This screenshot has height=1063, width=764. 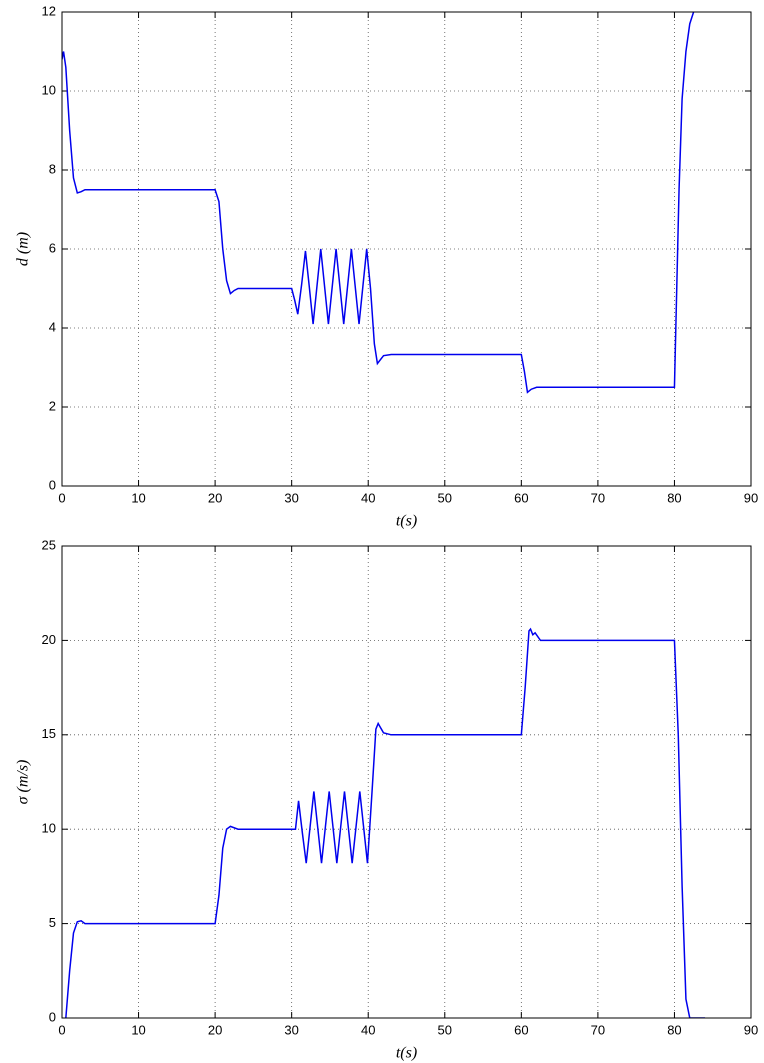 I want to click on y-tick-label: 15, so click(x=49, y=733).